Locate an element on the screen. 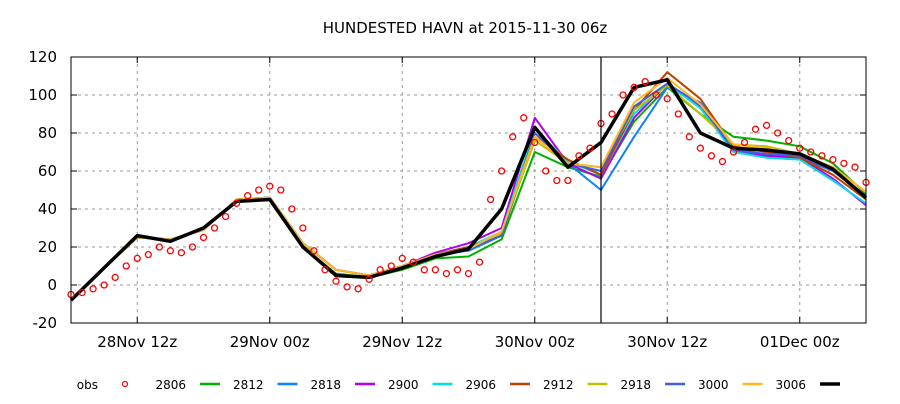  legend-label-2918: 2918 is located at coordinates (635, 385).